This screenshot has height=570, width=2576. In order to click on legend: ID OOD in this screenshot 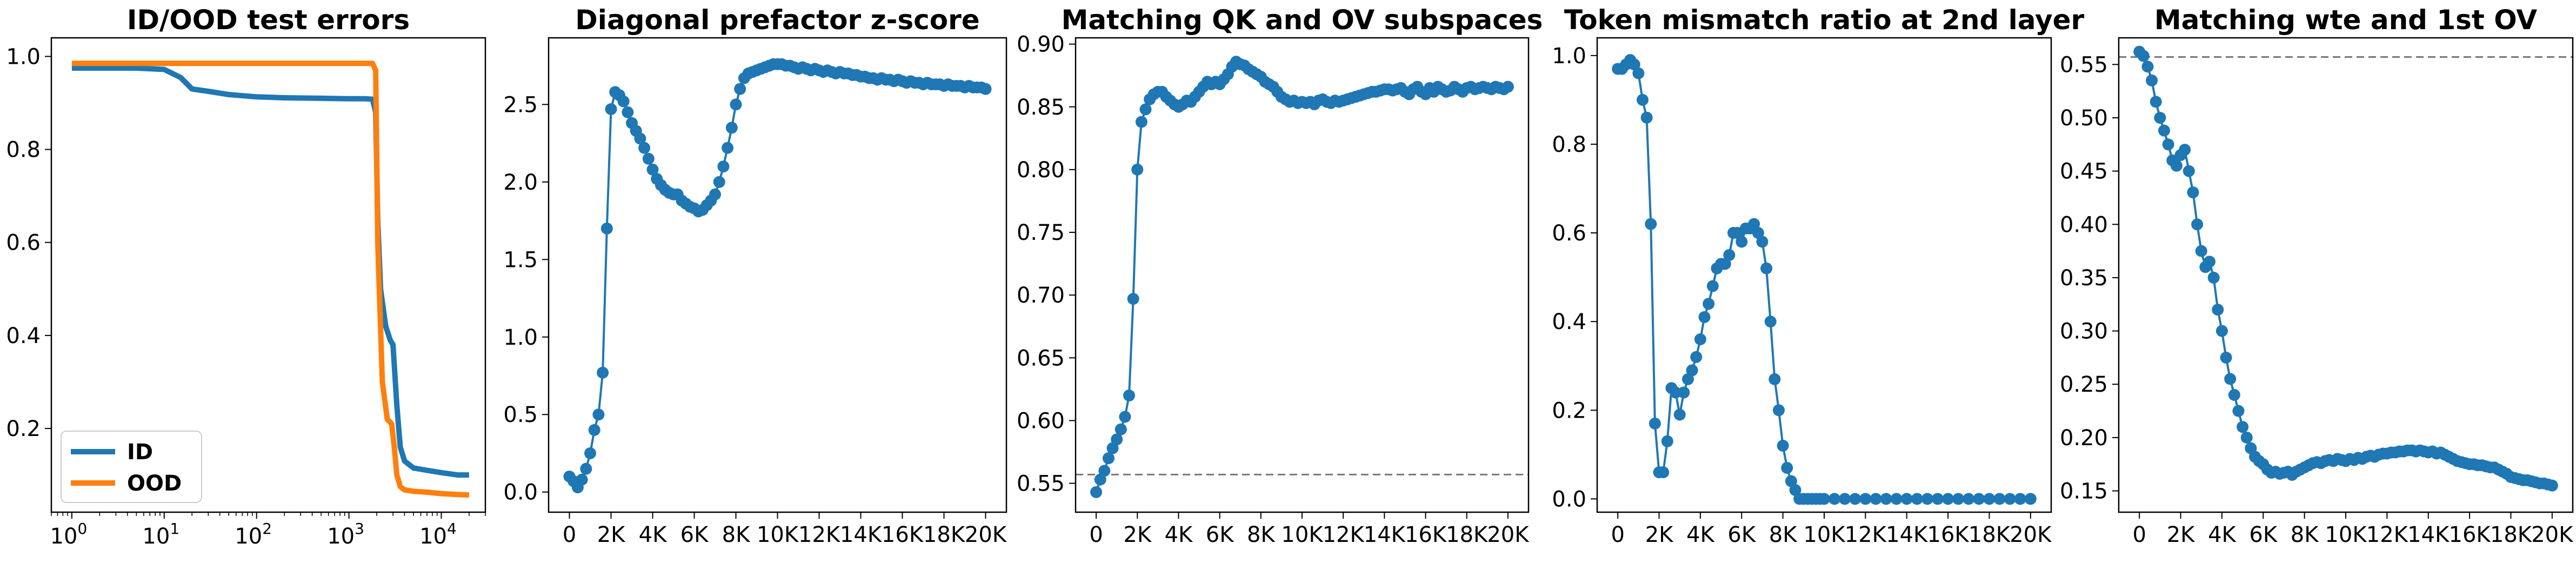, I will do `click(131, 467)`.